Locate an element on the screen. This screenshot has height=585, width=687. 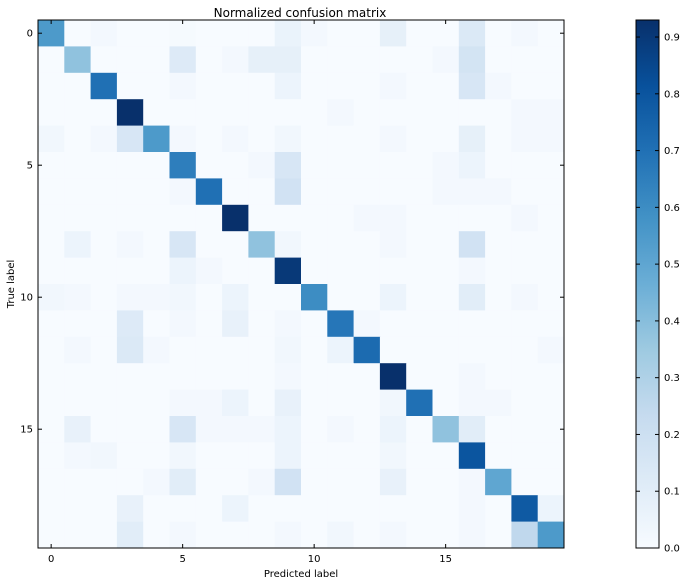
y-axis-label: True label is located at coordinates (11, 285).